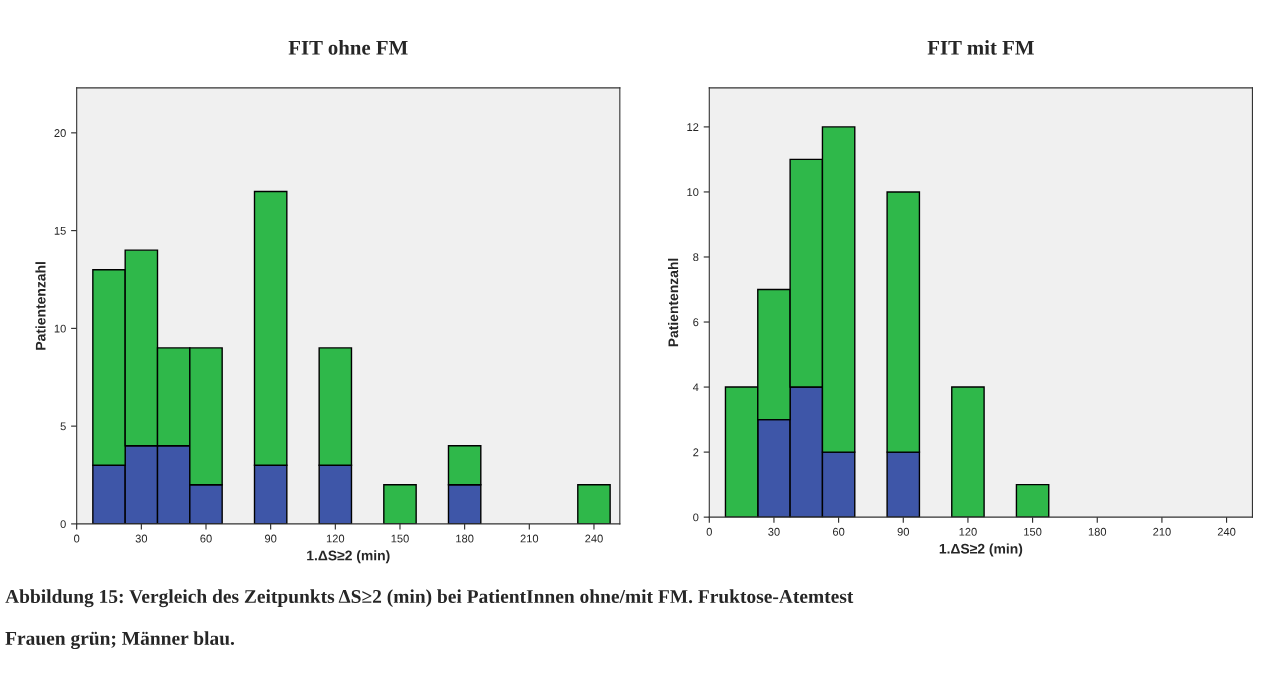  What do you see at coordinates (696, 322) in the screenshot?
I see `y-tick-label: 6` at bounding box center [696, 322].